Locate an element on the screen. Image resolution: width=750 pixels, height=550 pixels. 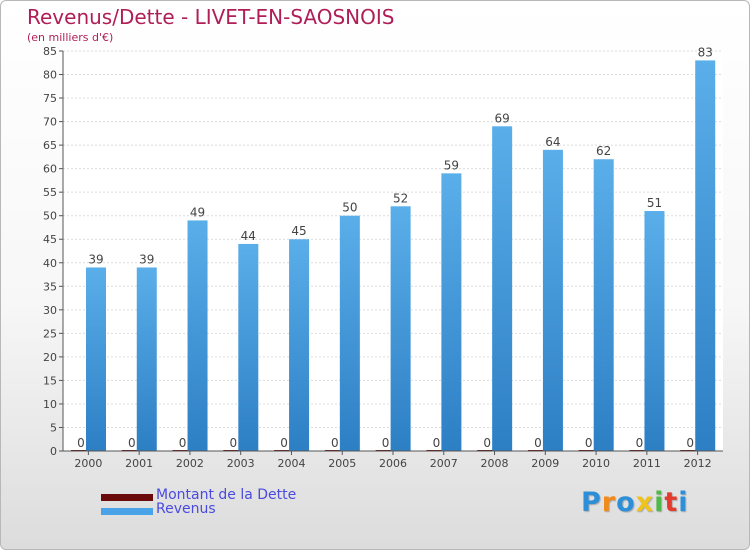
y-tick-label: 70 is located at coordinates (50, 122).